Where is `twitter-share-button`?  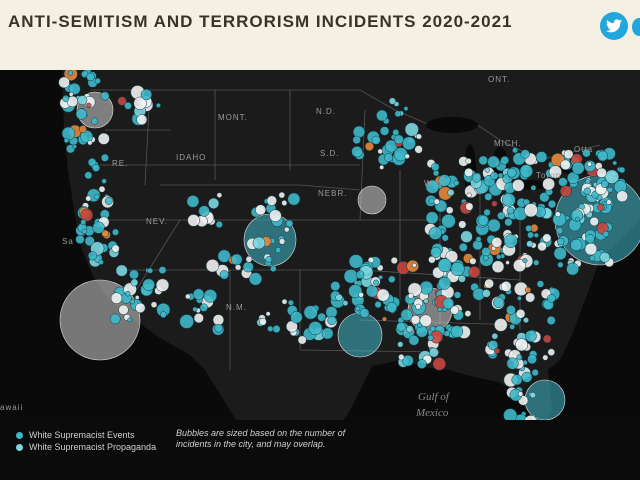
twitter-share-button is located at coordinates (614, 26).